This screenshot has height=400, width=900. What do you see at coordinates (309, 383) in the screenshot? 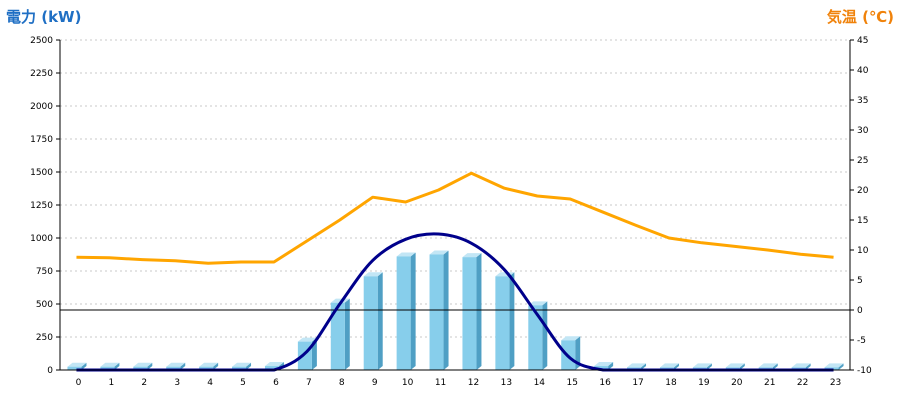
I see `x-tick-label: 7` at bounding box center [309, 383].